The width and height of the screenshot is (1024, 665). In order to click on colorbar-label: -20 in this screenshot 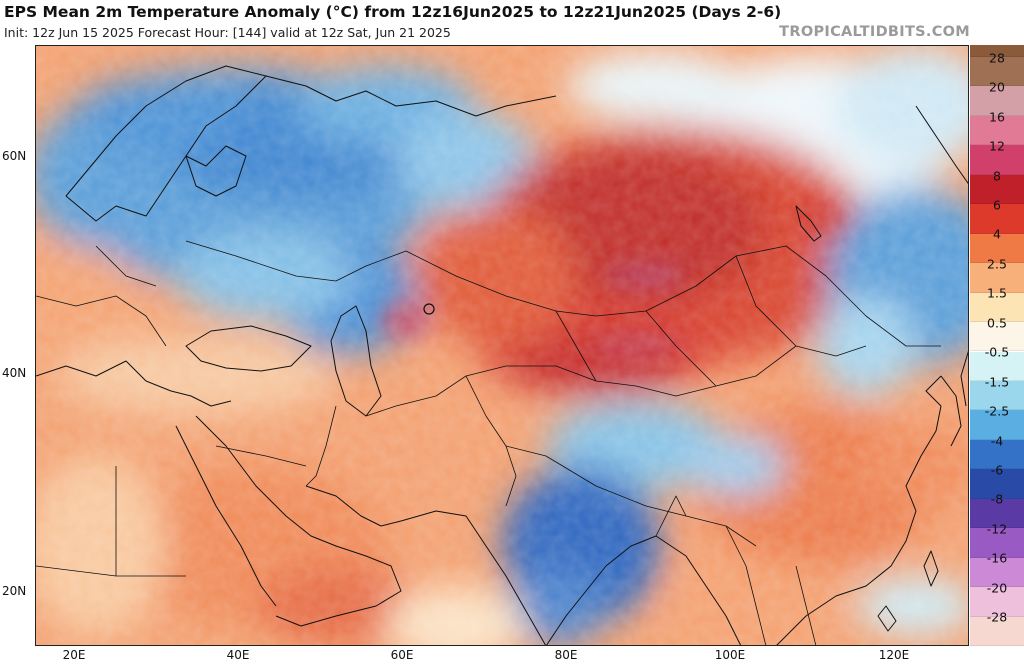, I will do `click(997, 588)`.